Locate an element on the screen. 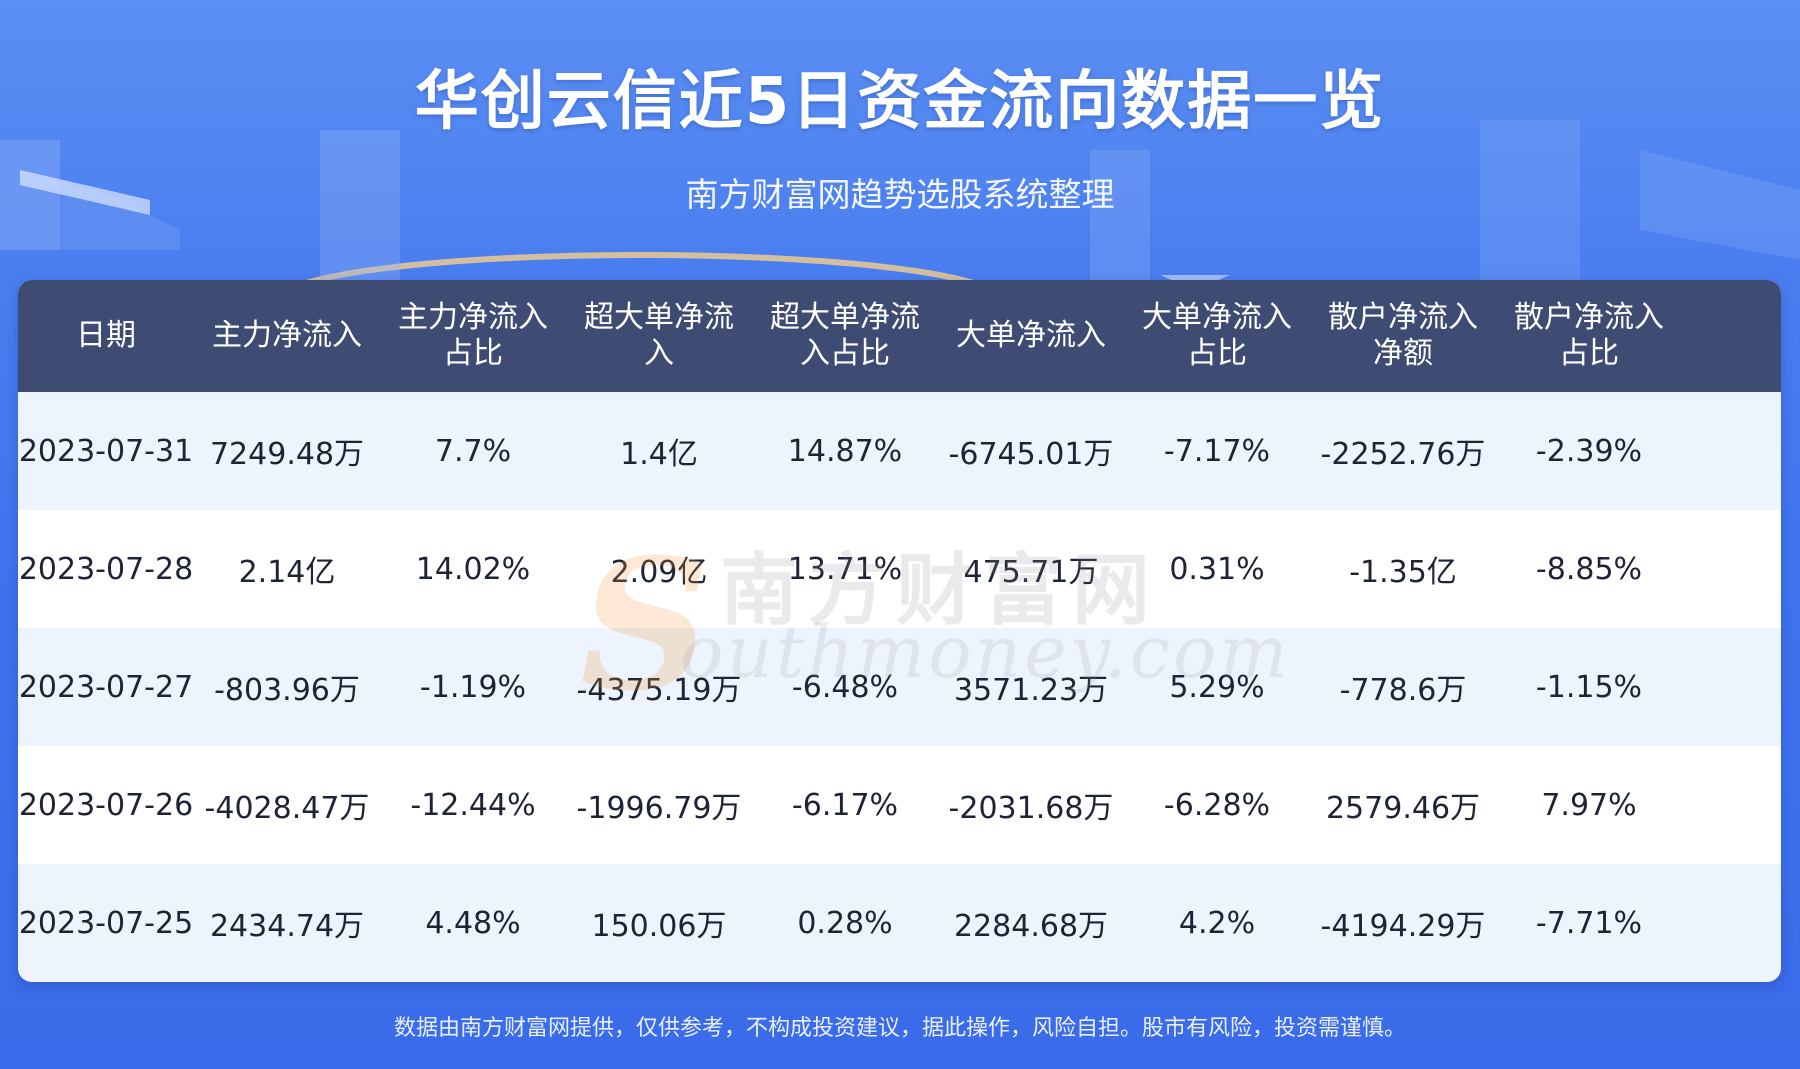 The image size is (1800, 1069). page-title: 华创云信近5日资金流向数据一览 is located at coordinates (900, 102).